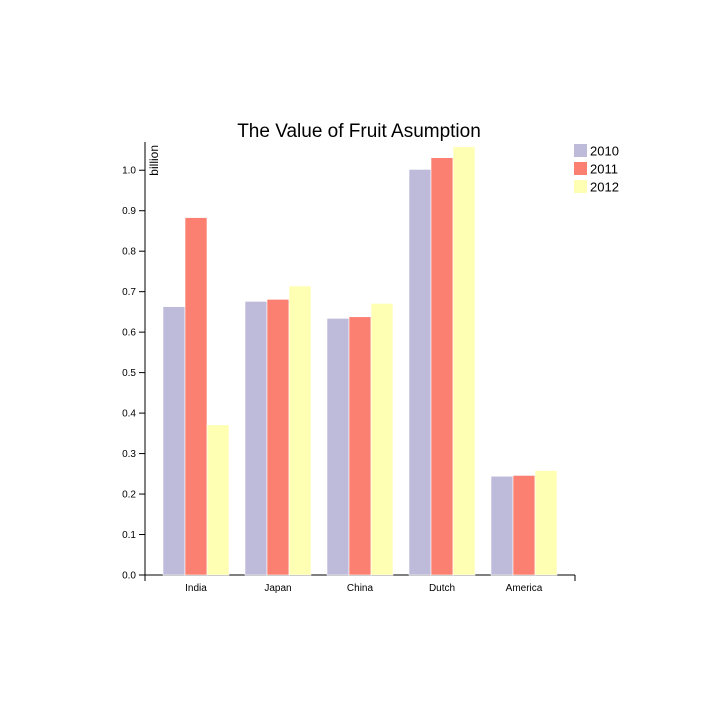 This screenshot has width=718, height=723. I want to click on legend: 2010 2011 2012, so click(596, 169).